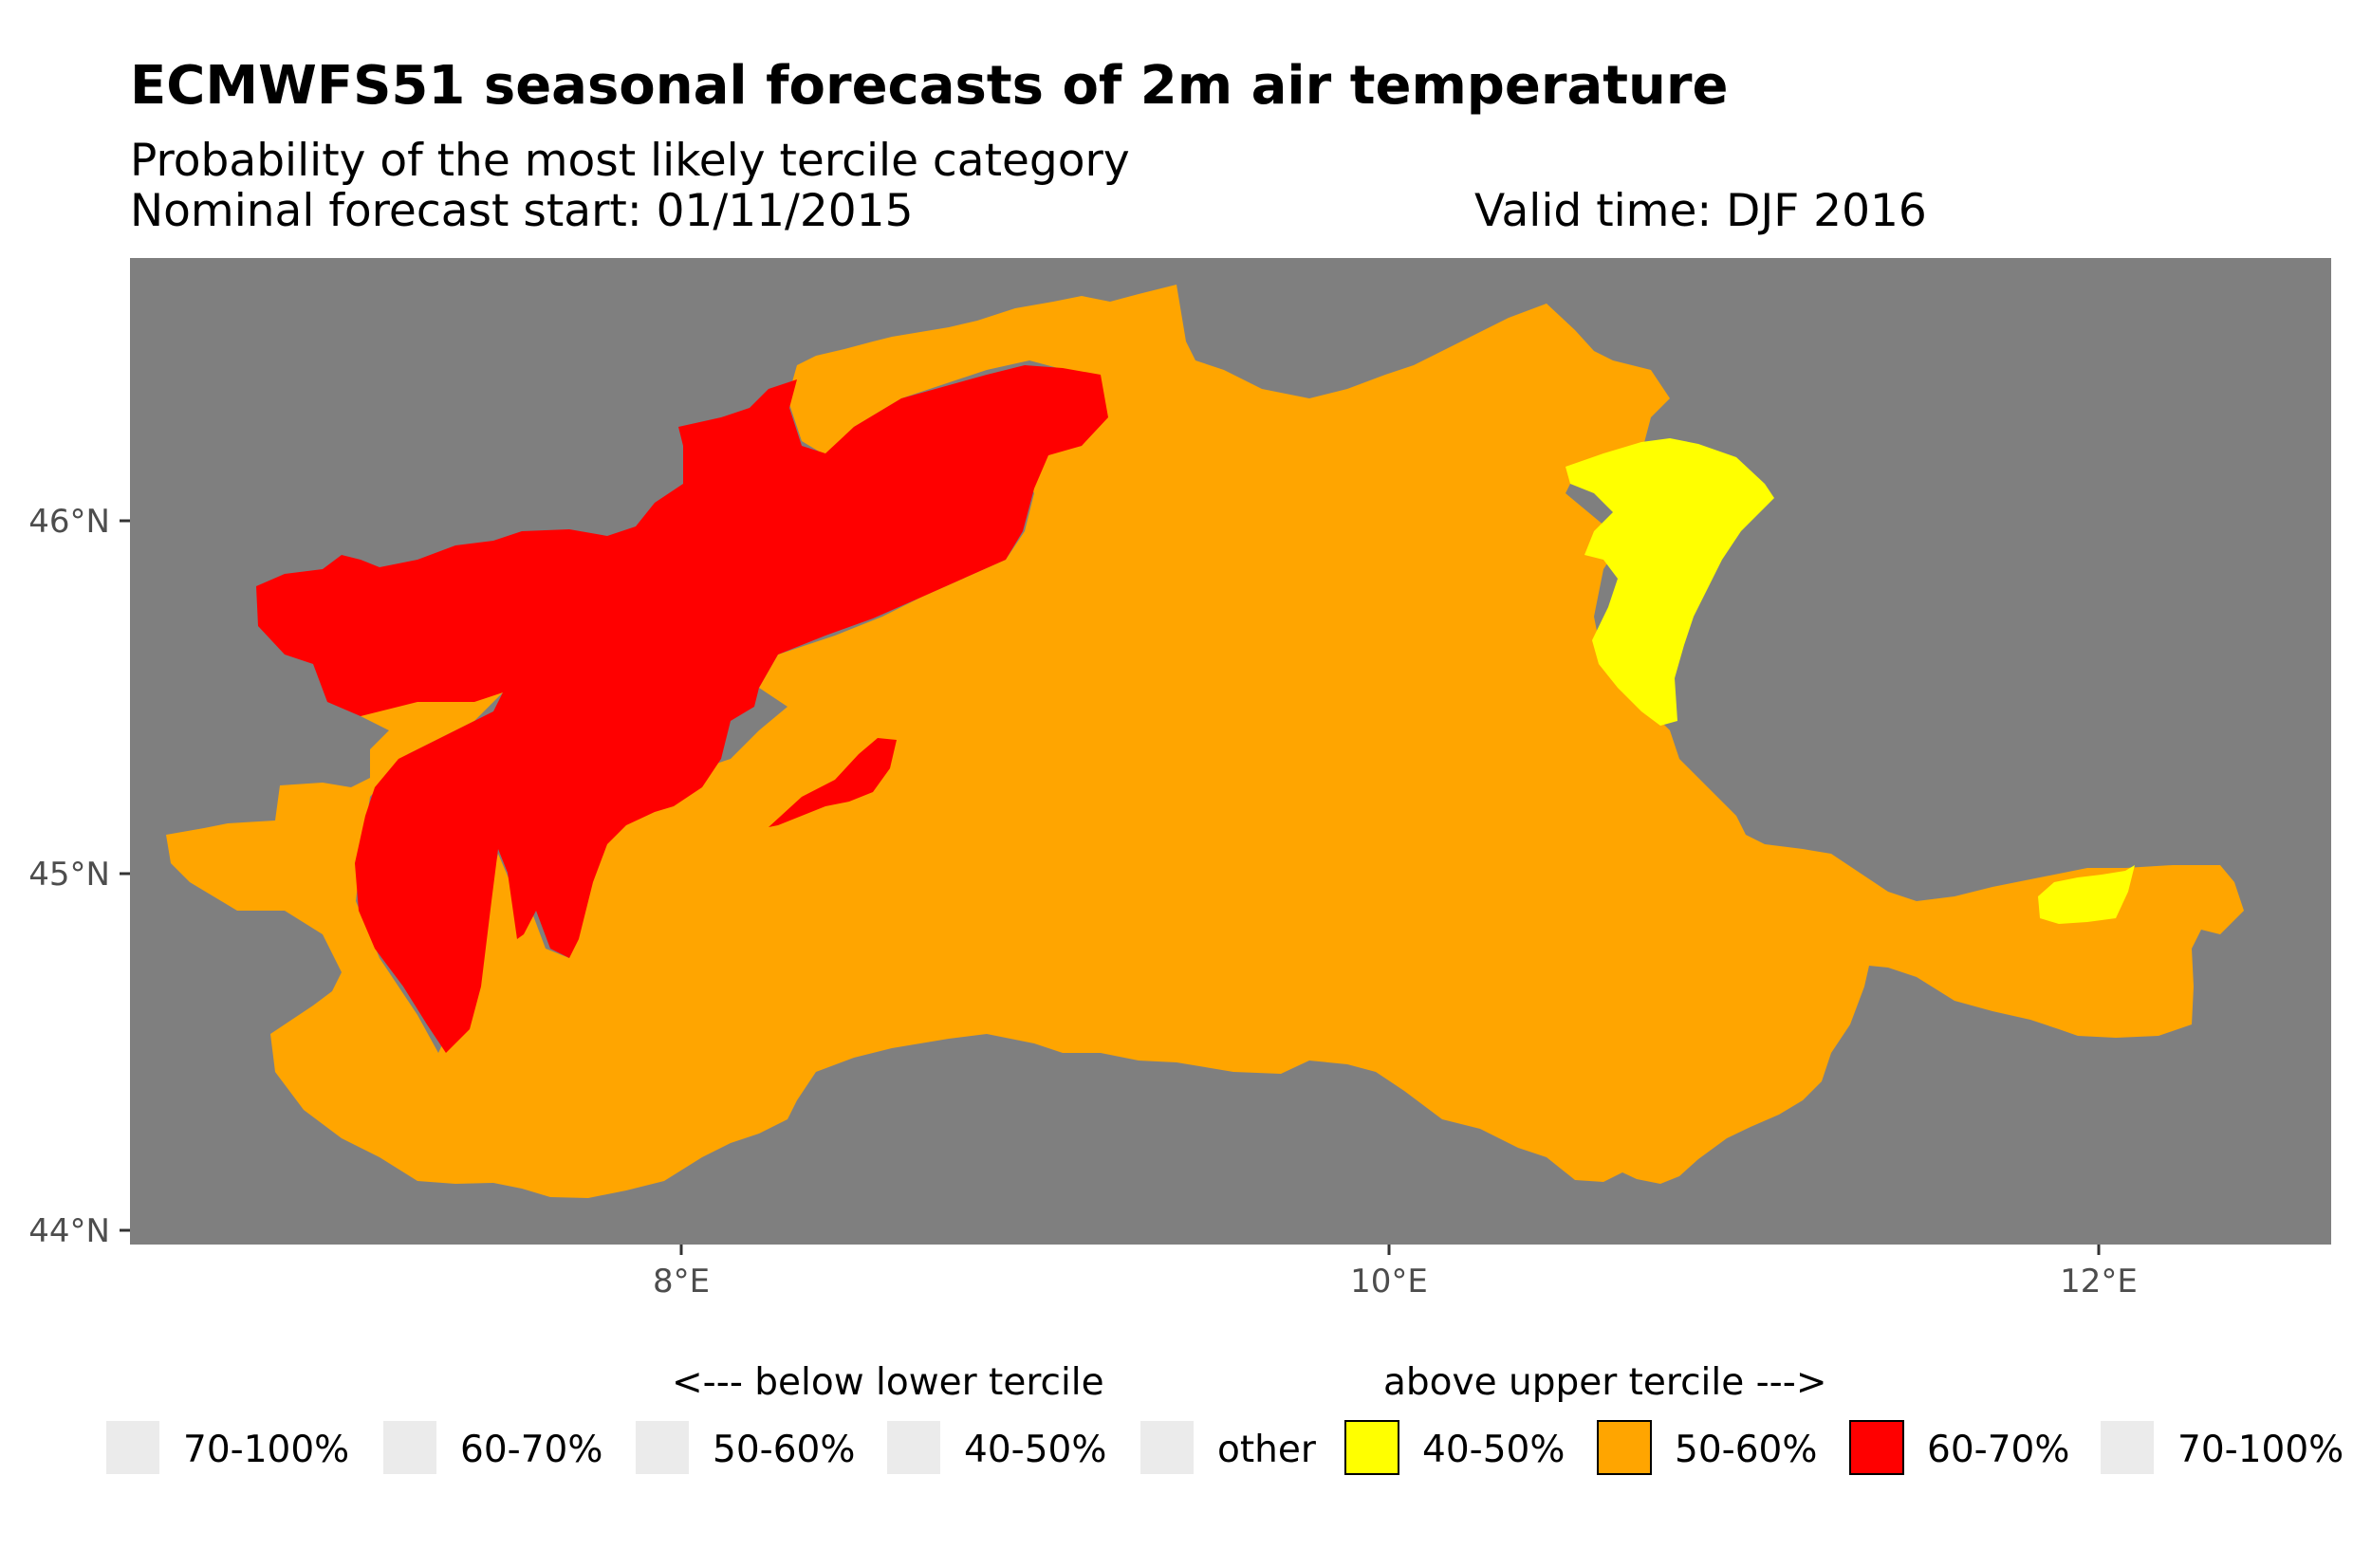 This screenshot has width=2353, height=1568. I want to click on legend-item-below-50-60: 50-60%, so click(745, 1447).